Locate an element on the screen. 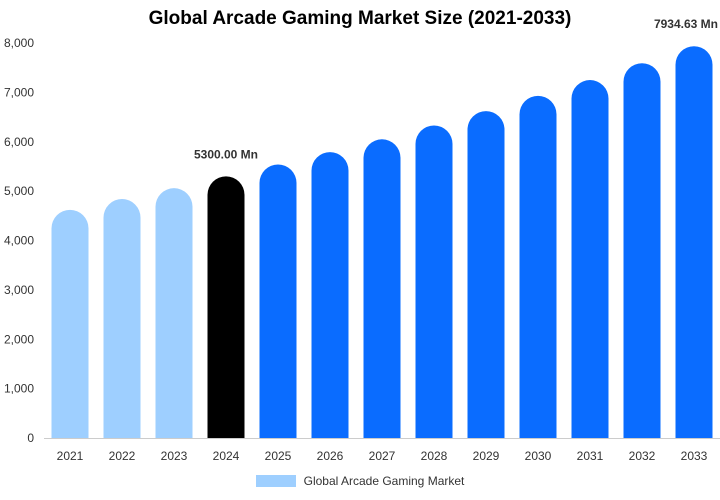 This screenshot has width=720, height=500. y-tick-label: 7,000 is located at coordinates (19, 92).